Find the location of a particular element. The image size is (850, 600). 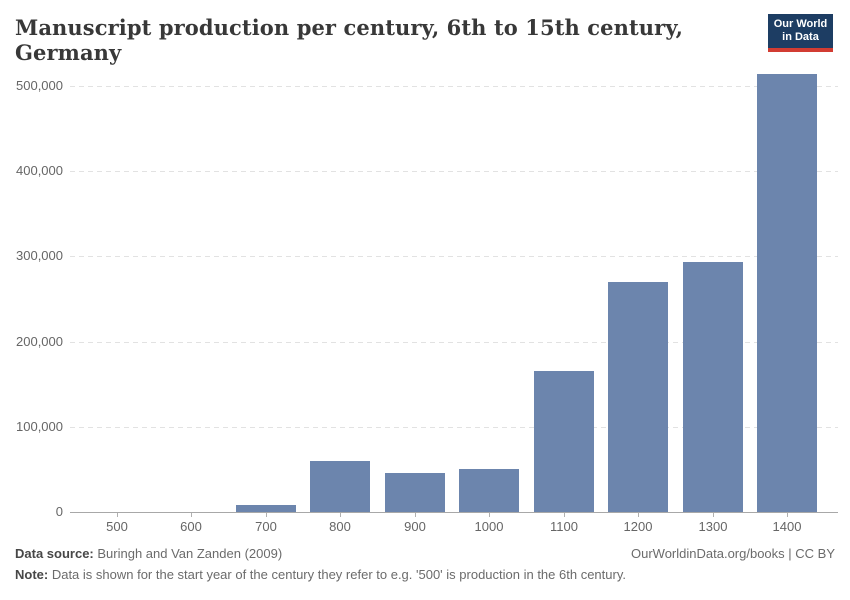

y-axis-label-200,000: 200,000 is located at coordinates (39, 341).